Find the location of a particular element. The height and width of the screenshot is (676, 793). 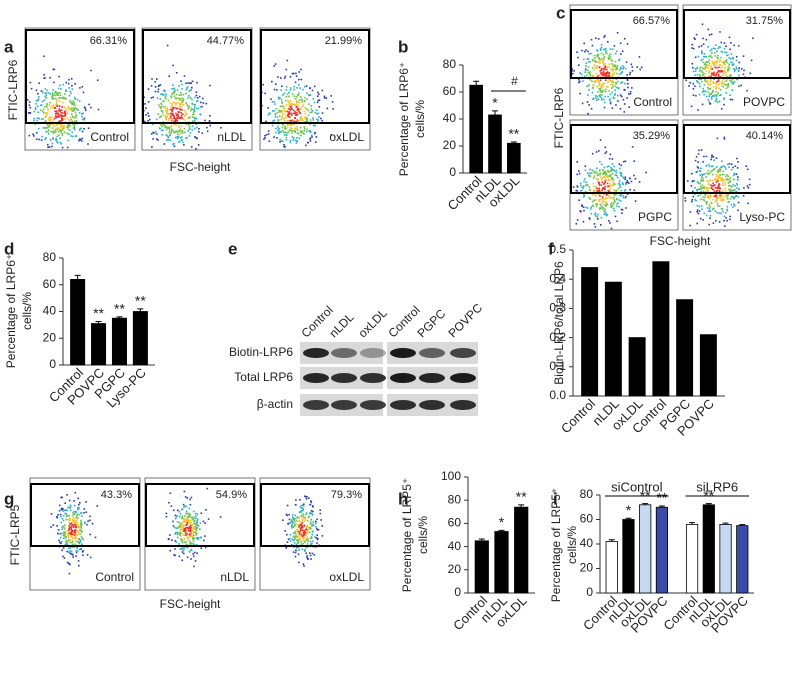

significance: ** is located at coordinates (140, 301).